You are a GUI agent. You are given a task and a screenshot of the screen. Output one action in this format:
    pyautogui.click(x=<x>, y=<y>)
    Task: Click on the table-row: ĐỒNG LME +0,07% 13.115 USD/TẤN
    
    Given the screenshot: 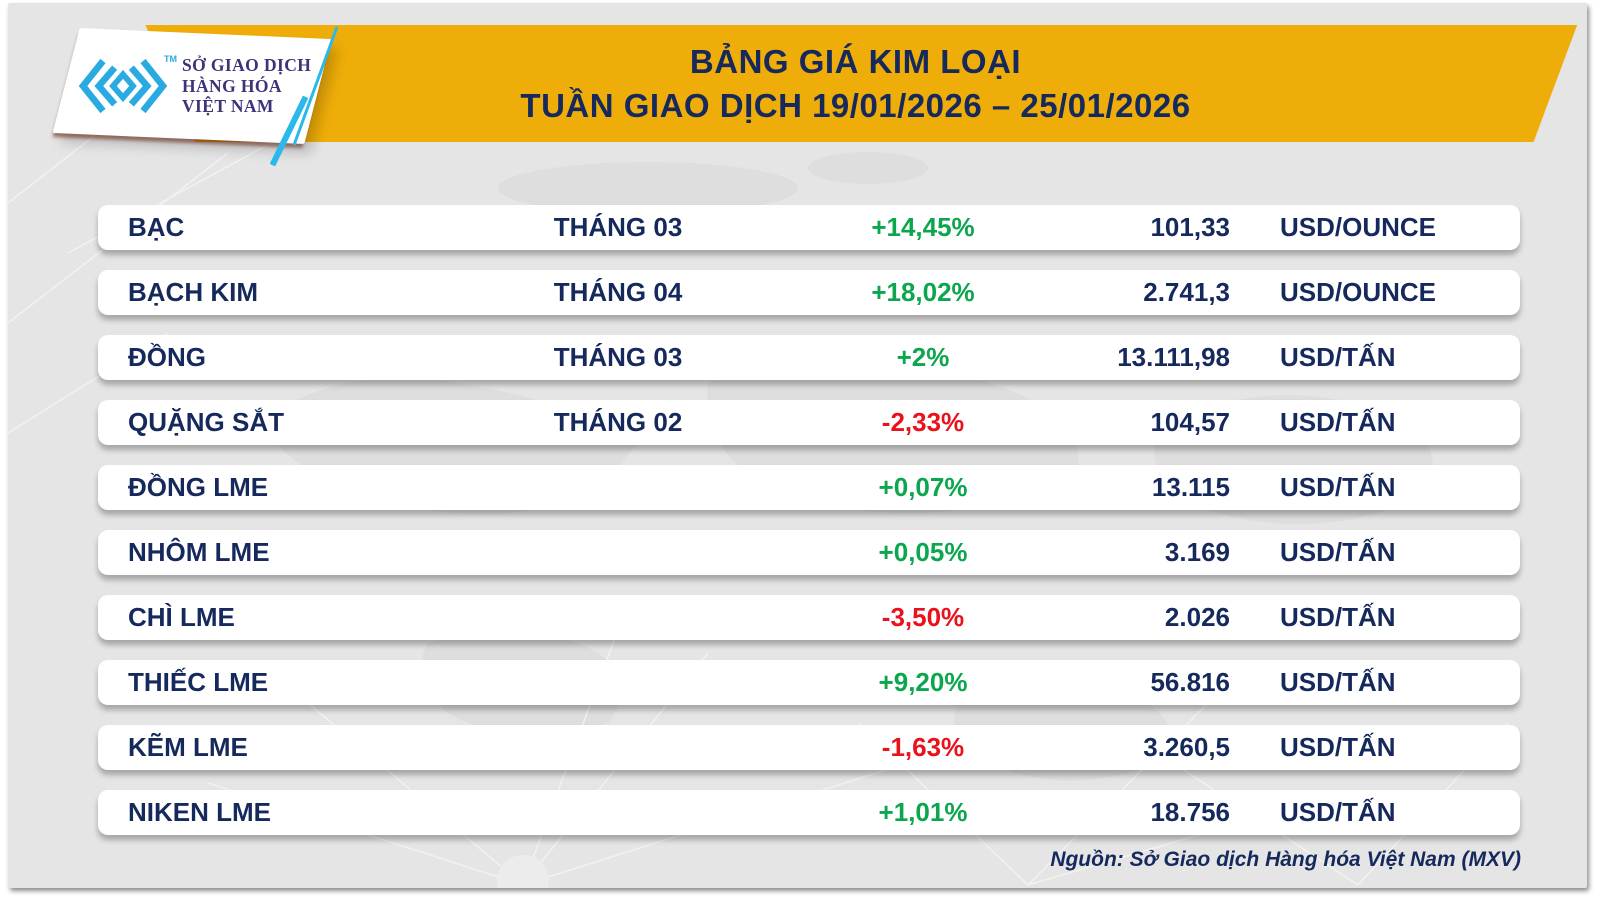 What is the action you would take?
    pyautogui.click(x=809, y=487)
    